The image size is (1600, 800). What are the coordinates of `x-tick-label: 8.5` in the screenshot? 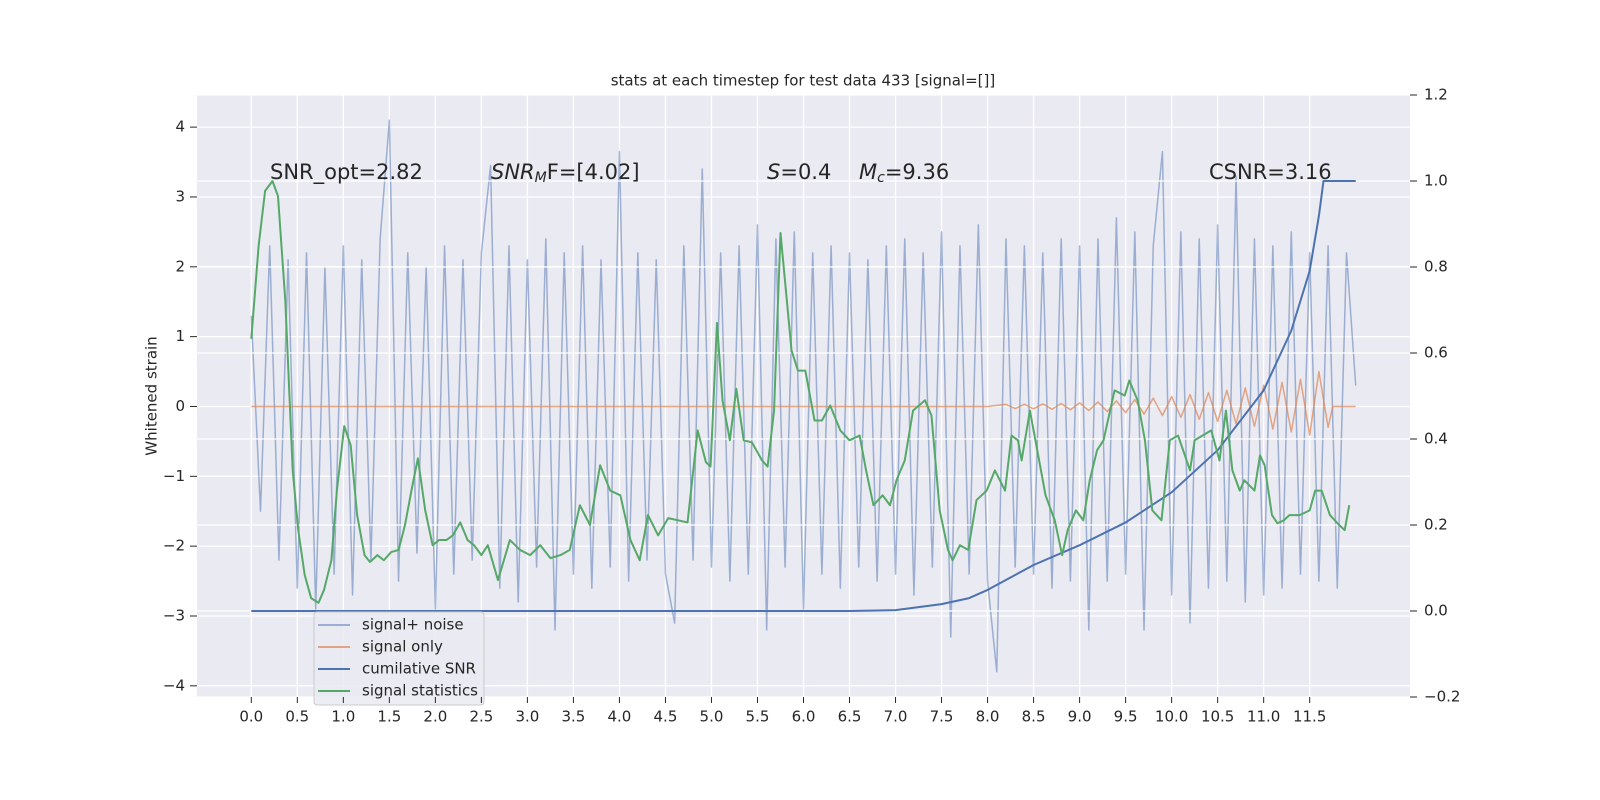 It's located at (1034, 717).